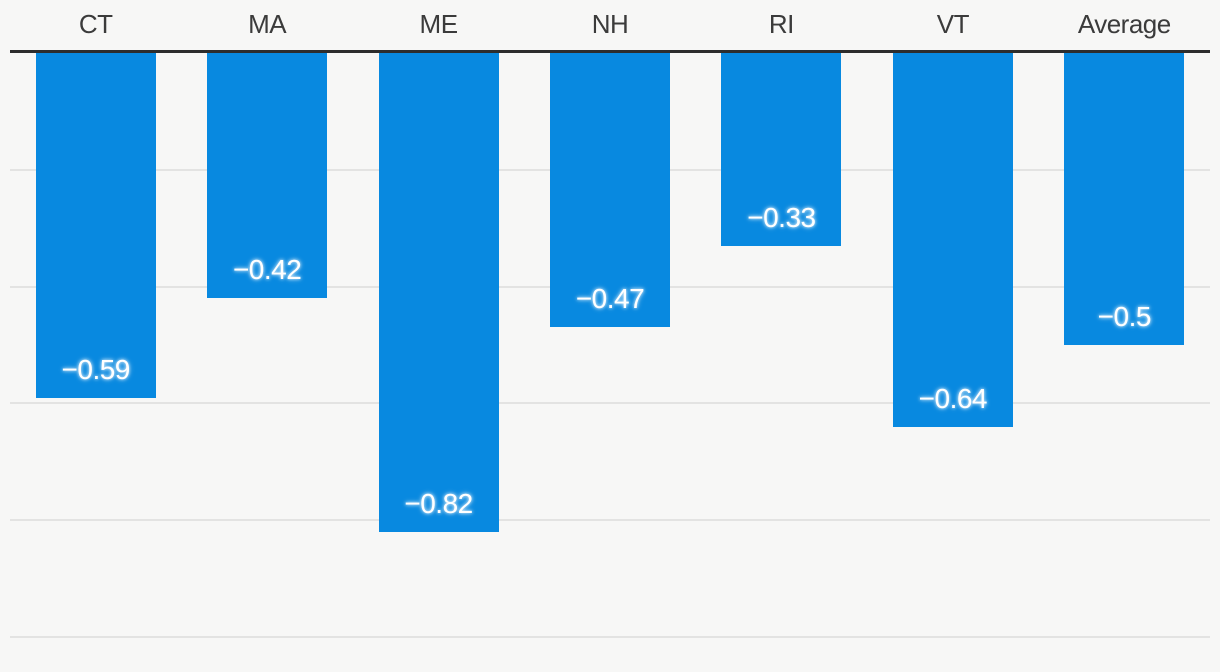 This screenshot has width=1220, height=672. What do you see at coordinates (781, 149) in the screenshot?
I see `bar-ri: −0.33` at bounding box center [781, 149].